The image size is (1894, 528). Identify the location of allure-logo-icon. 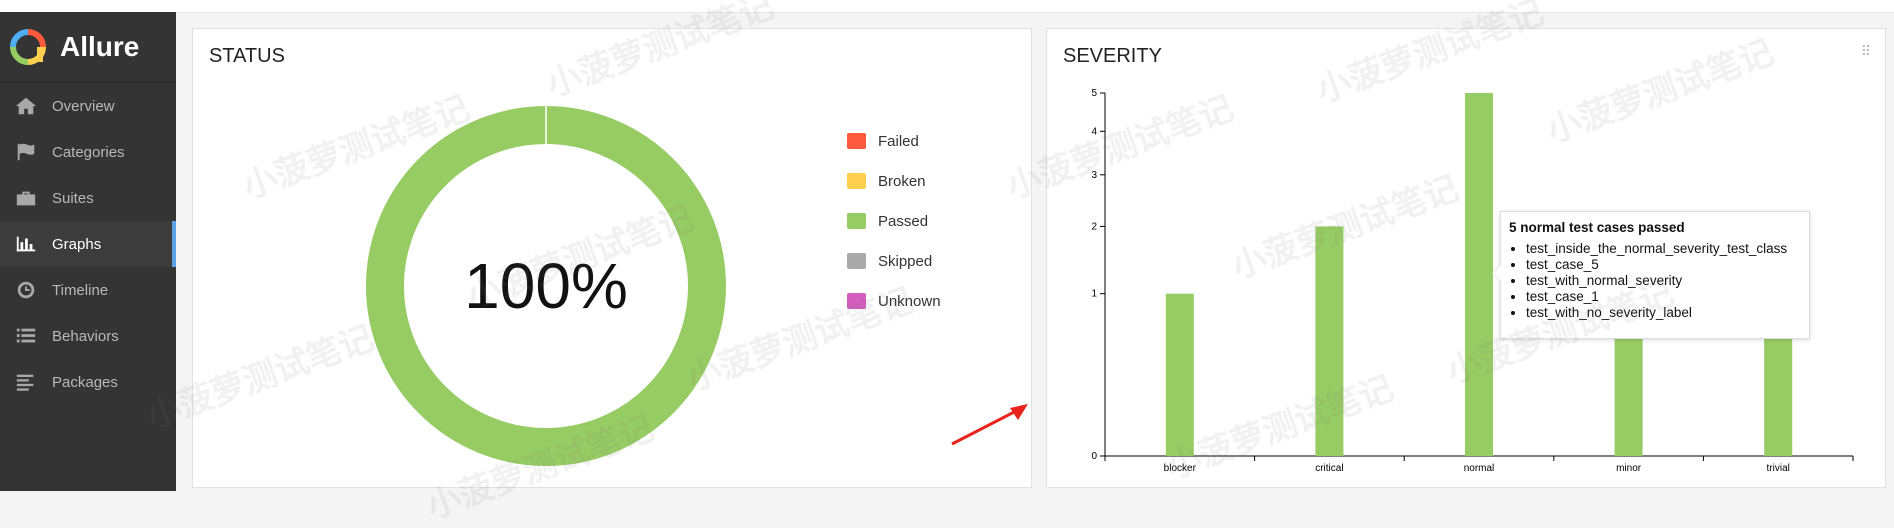
(28, 47).